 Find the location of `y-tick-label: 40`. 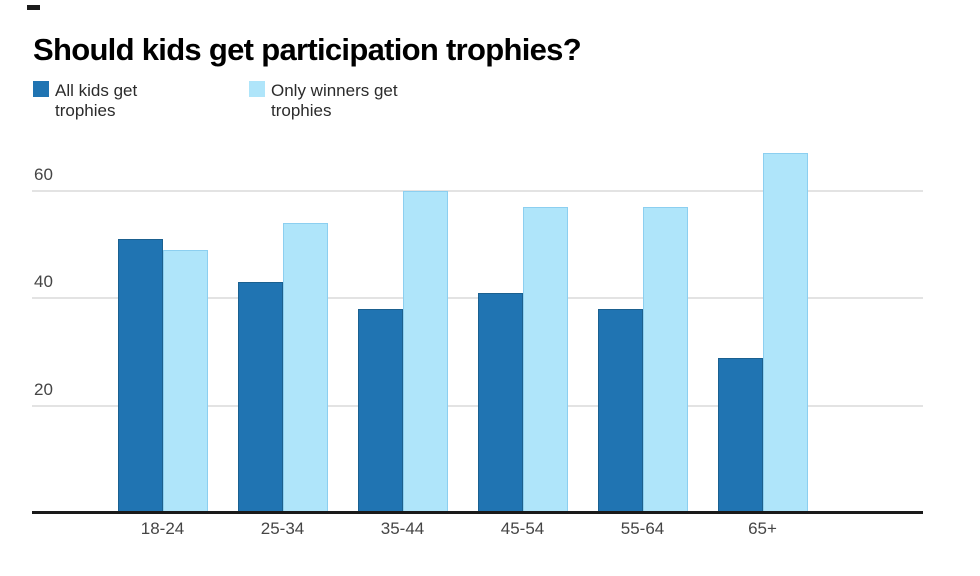

y-tick-label: 40 is located at coordinates (43, 282).